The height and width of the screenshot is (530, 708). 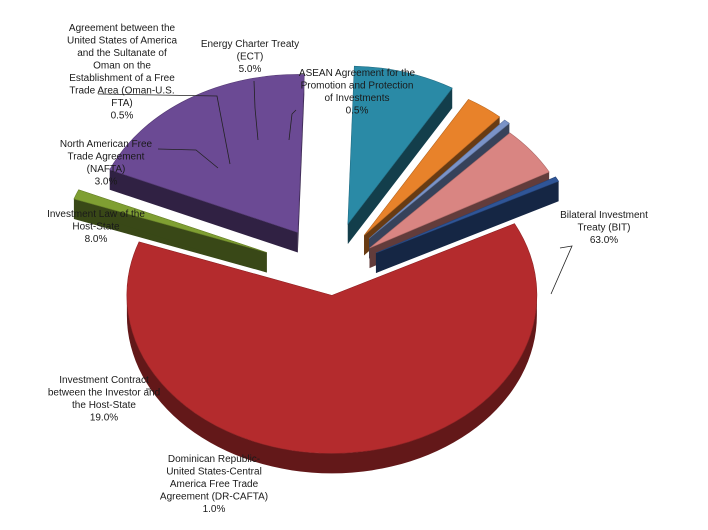 I want to click on slice-name-line: Agreement (DR-CAFTA), so click(x=214, y=497).